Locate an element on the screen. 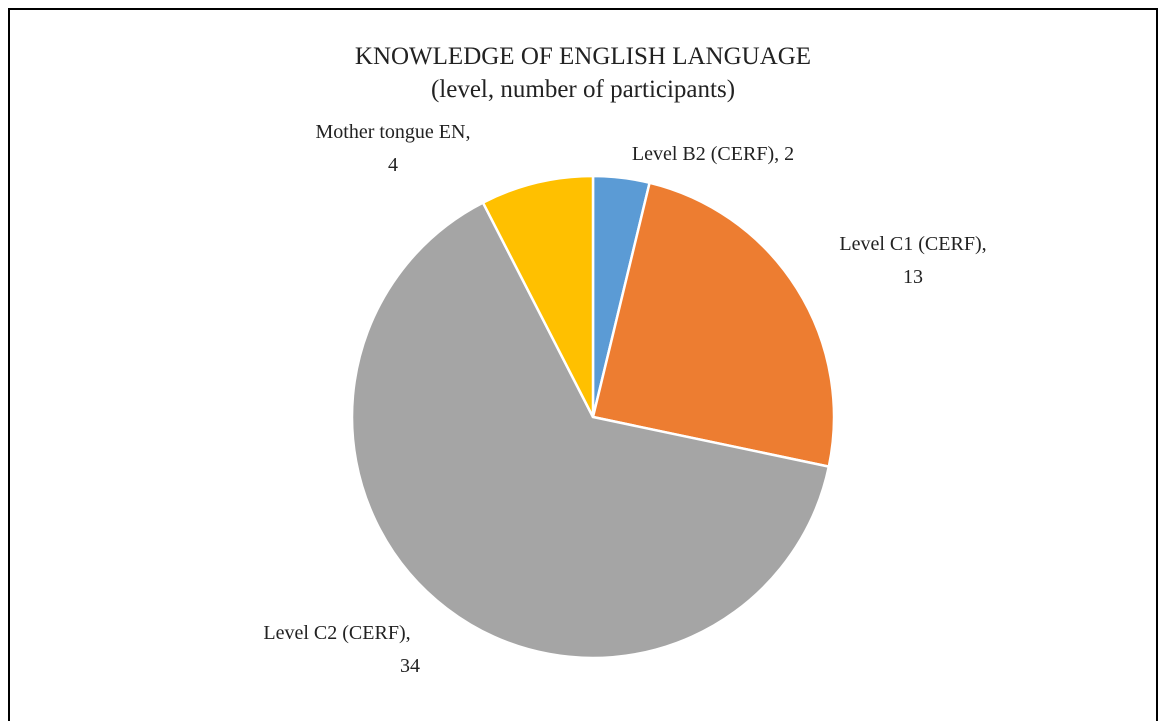  label-value: 4 is located at coordinates (393, 165).